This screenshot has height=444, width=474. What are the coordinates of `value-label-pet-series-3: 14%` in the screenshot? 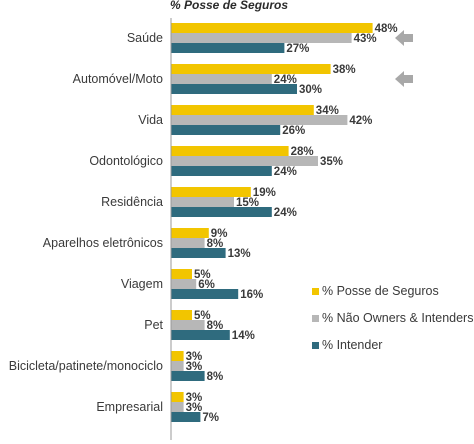 It's located at (243, 336).